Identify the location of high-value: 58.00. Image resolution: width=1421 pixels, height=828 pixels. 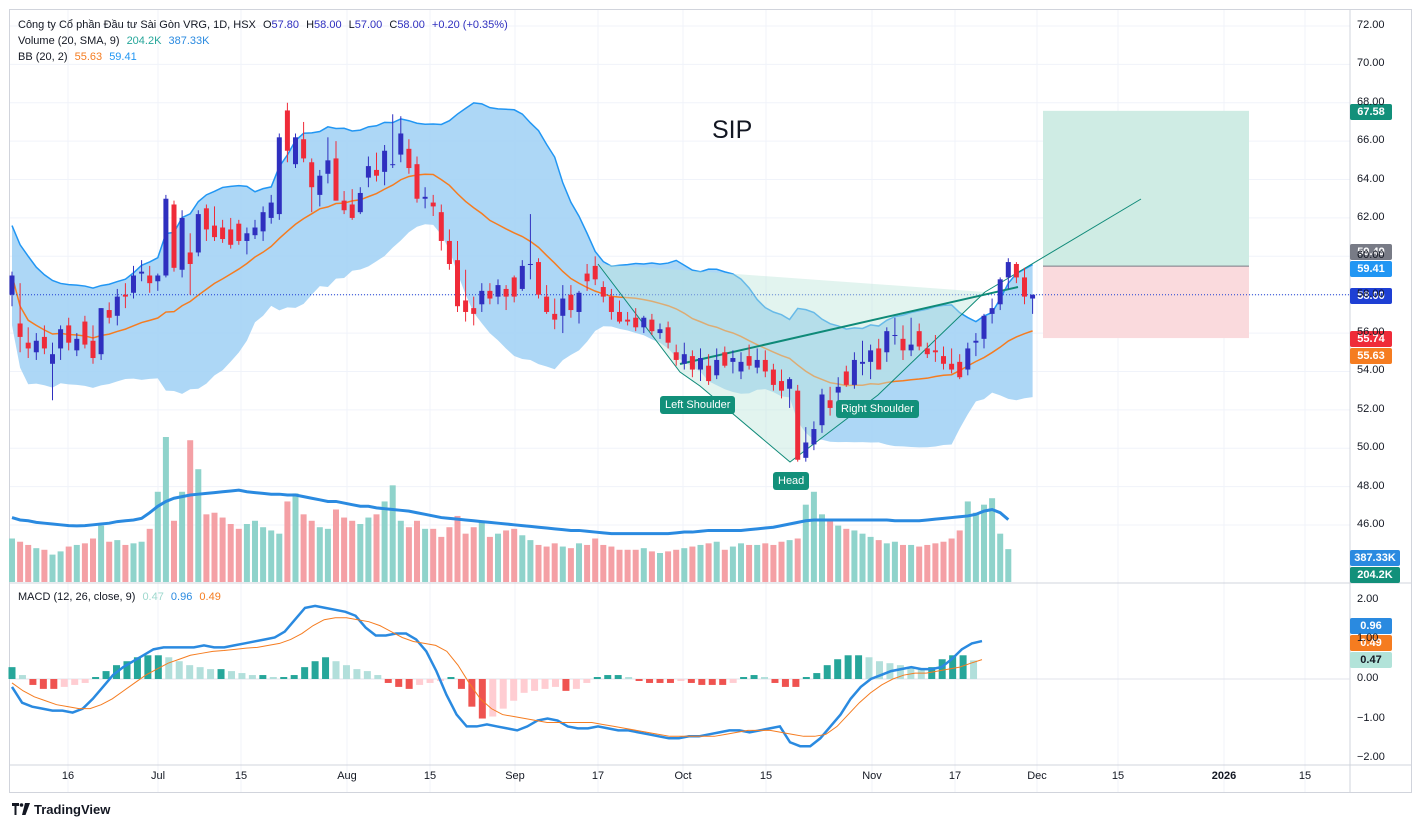
(328, 25).